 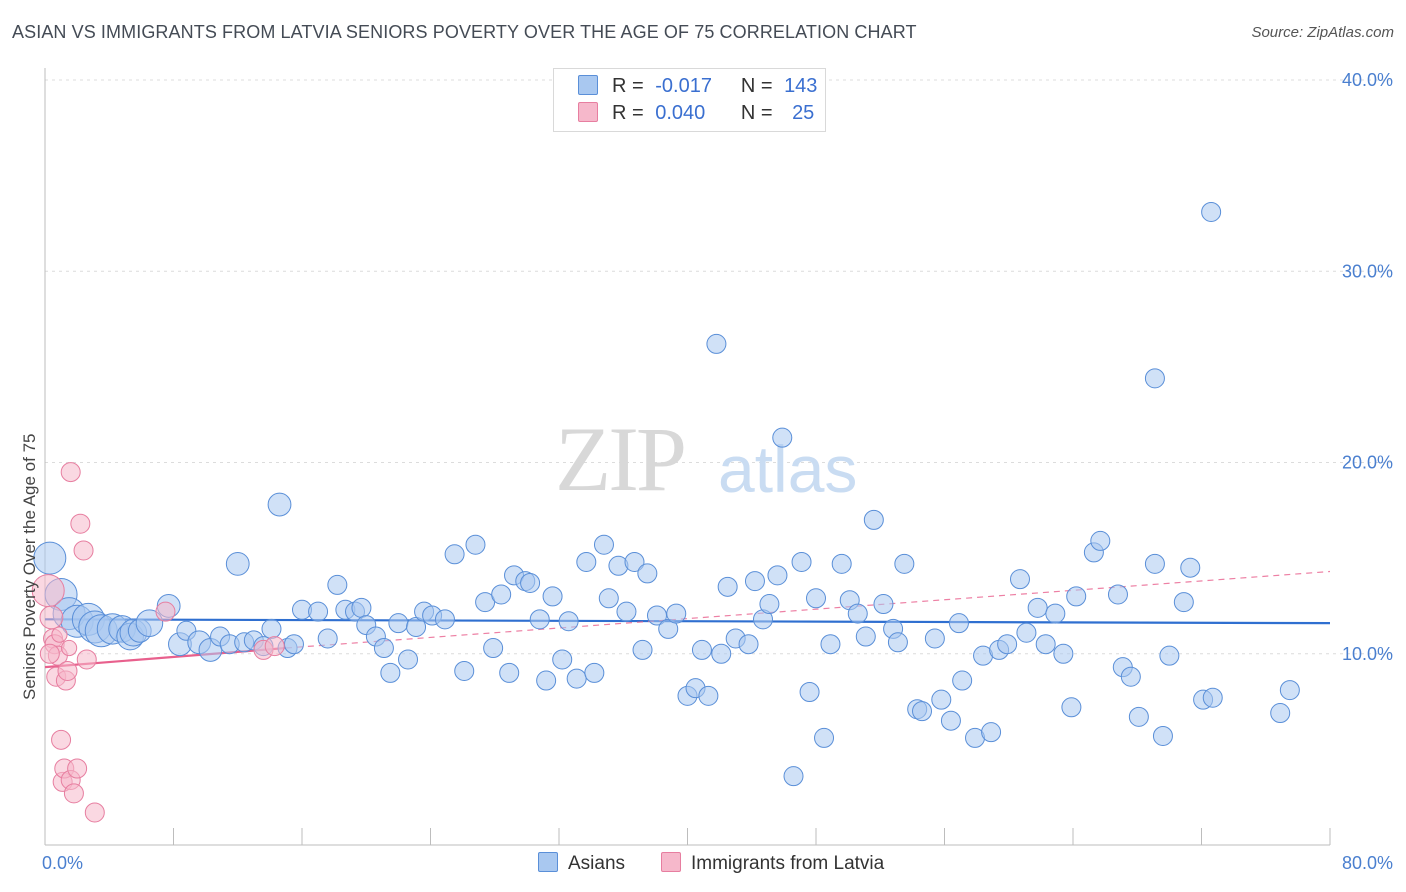 What do you see at coordinates (788, 863) in the screenshot?
I see `bottom-legend-label: Immigrants from Latvia` at bounding box center [788, 863].